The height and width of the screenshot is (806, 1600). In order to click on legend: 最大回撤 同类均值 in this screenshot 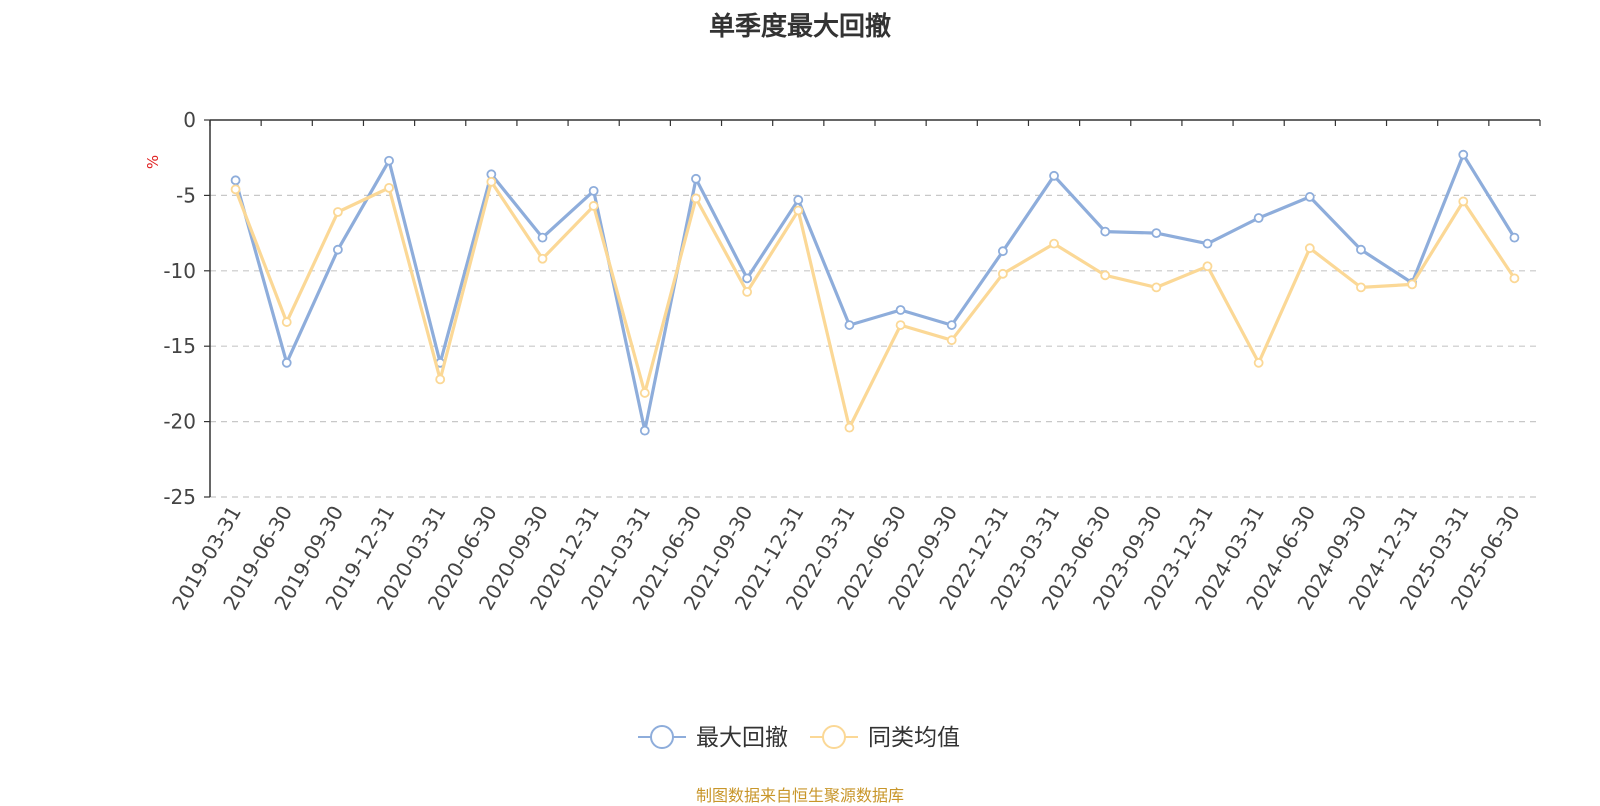, I will do `click(799, 738)`.